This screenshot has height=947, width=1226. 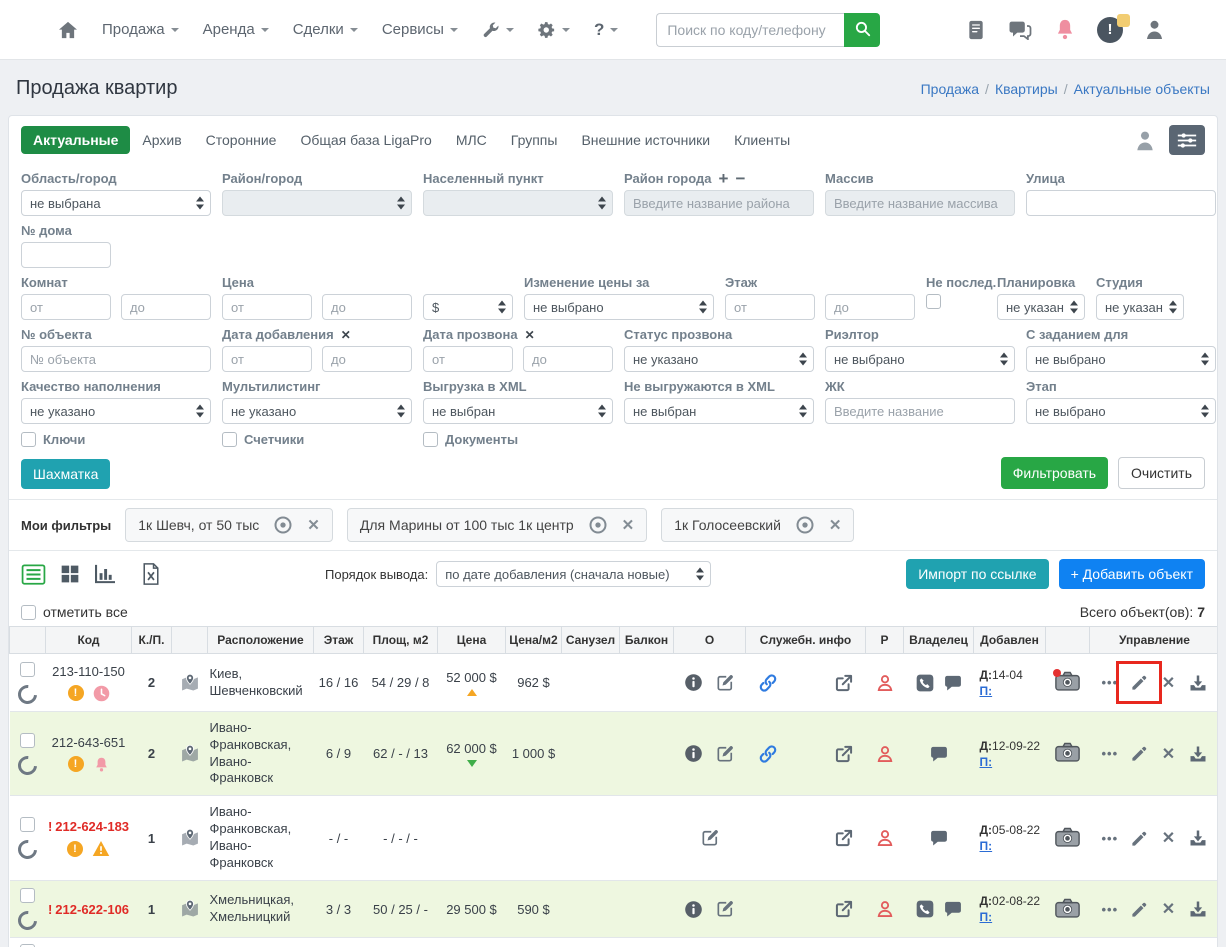 I want to click on import-by-link-button: Импорт по ссылке, so click(x=977, y=574).